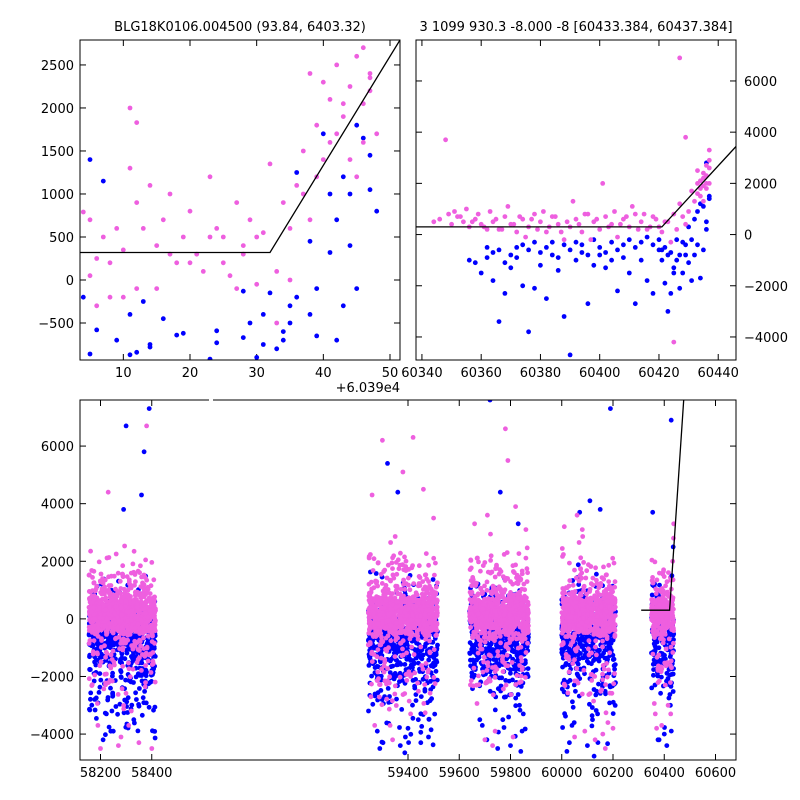 The image size is (800, 800). Describe the element at coordinates (612, 773) in the screenshot. I see `x-tick-label: 60200` at that location.